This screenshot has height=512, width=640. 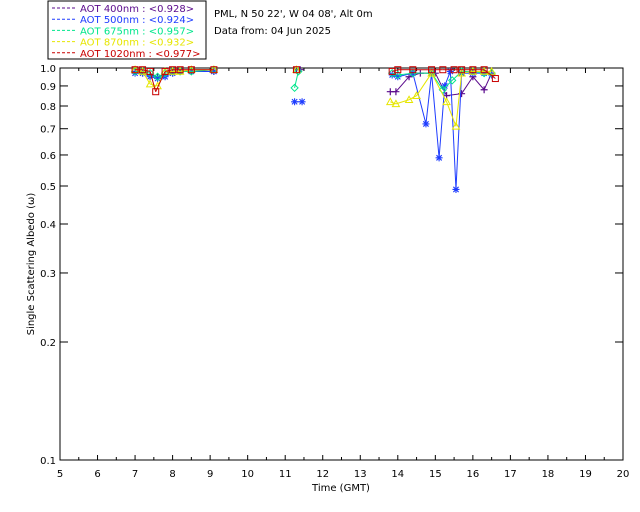 I want to click on x-tick-label: 8, so click(x=172, y=474).